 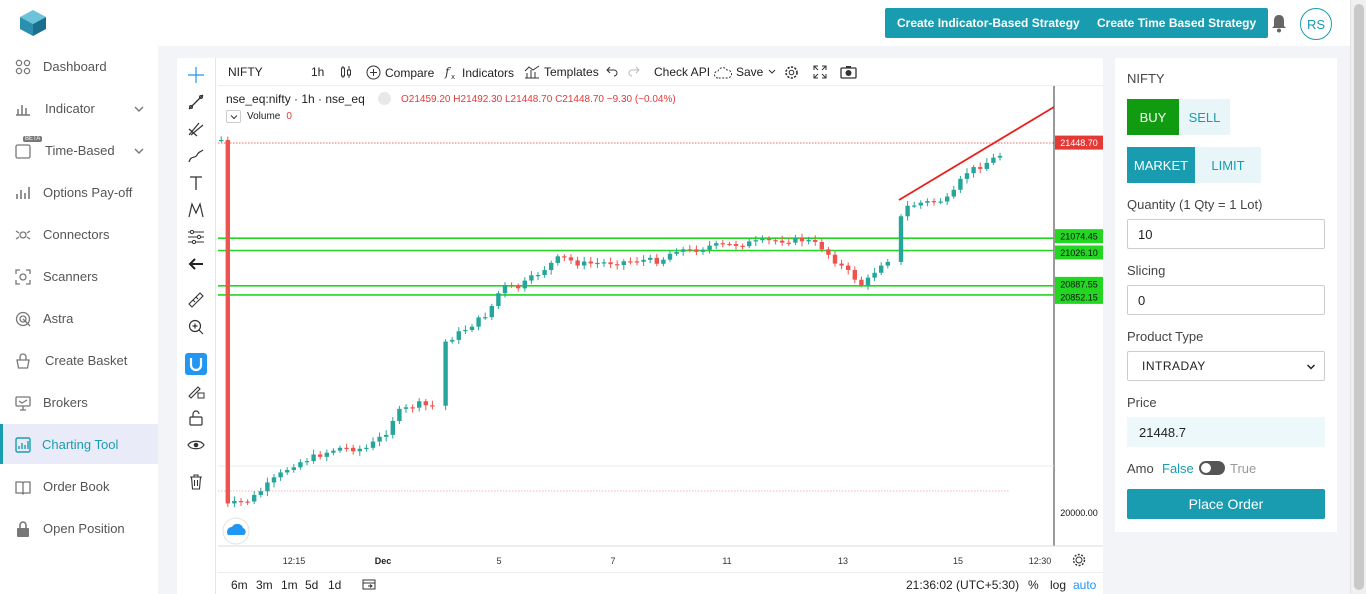 What do you see at coordinates (1033, 585) in the screenshot?
I see `percent-toggle: %` at bounding box center [1033, 585].